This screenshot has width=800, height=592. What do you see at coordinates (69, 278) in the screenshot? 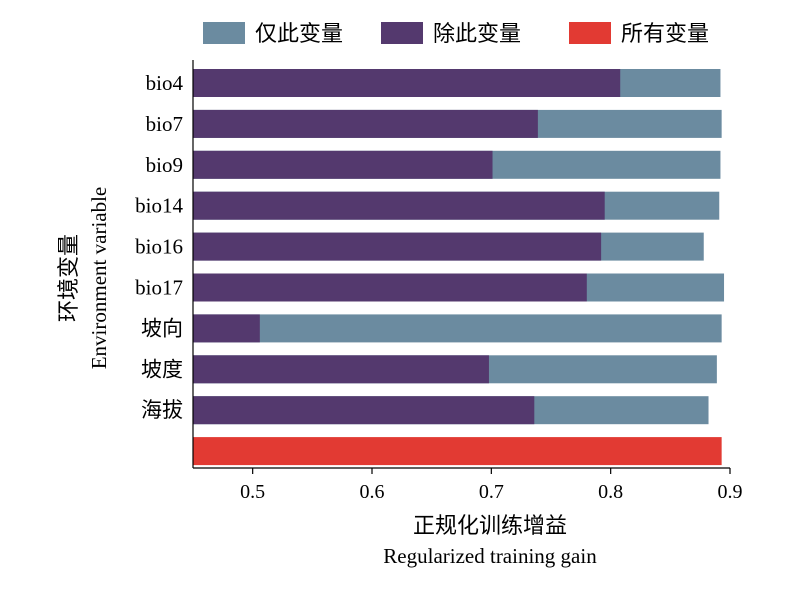
I see `y-axis-title-cn: 环境变量` at bounding box center [69, 278].